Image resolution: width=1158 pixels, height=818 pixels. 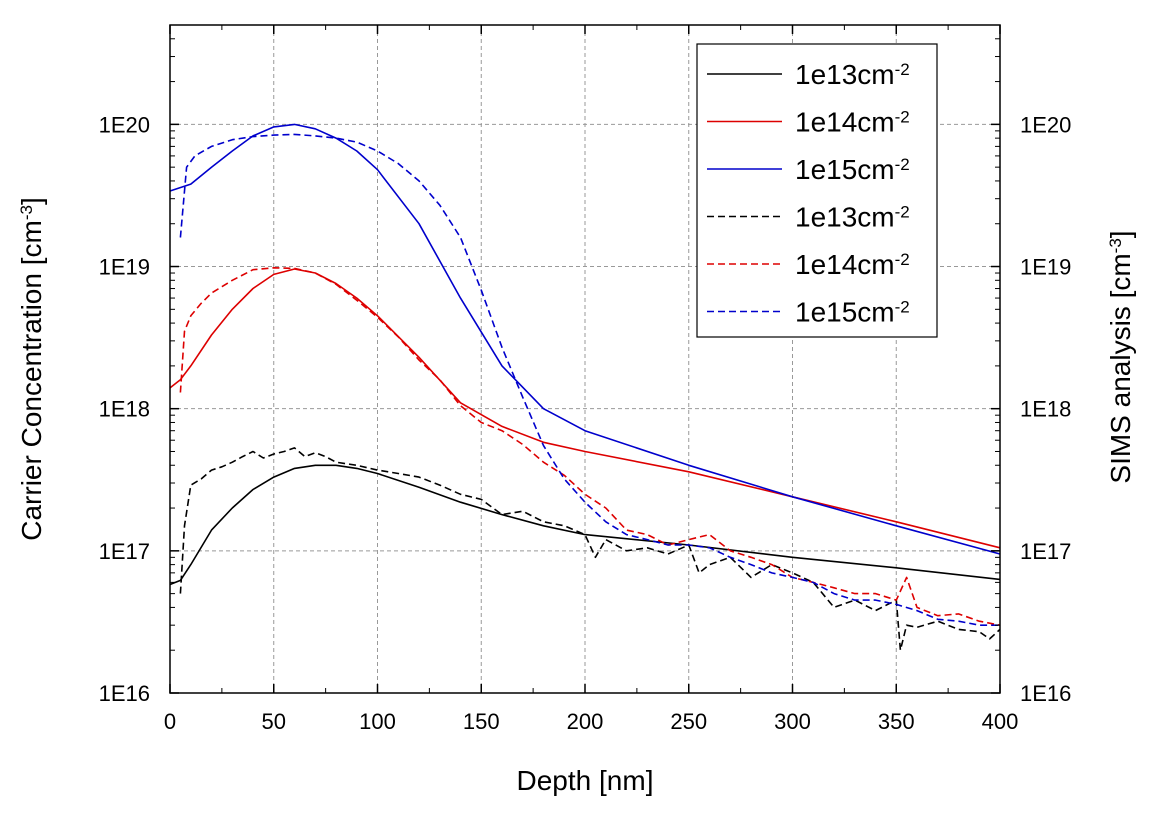 What do you see at coordinates (124, 409) in the screenshot?
I see `y-tick-label-left: 1E18` at bounding box center [124, 409].